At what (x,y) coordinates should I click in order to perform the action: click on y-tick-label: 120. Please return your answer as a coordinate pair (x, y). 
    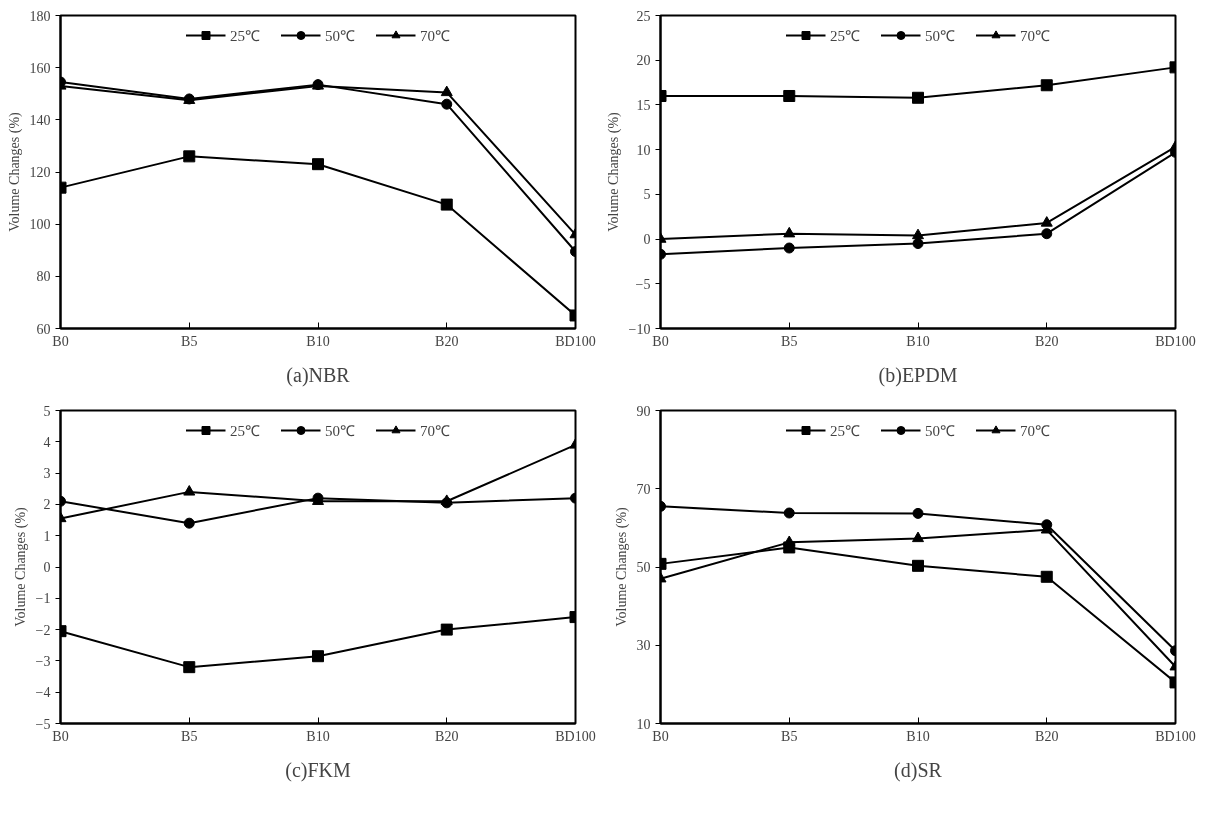
    Looking at the image, I should click on (40, 172).